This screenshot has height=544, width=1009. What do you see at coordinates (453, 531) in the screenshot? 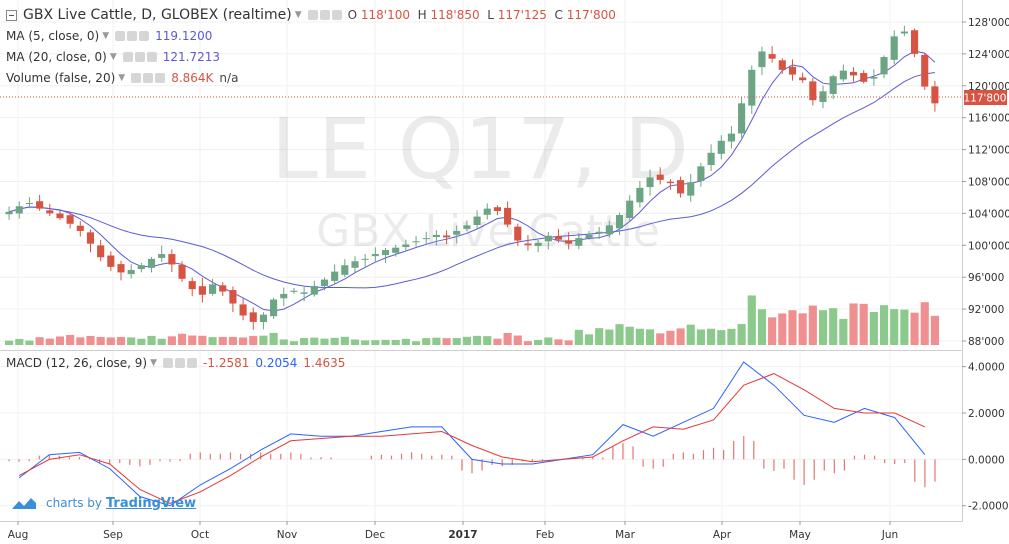
I see `time-axis: Aug Sep Oct Nov Dec 2017 Feb Mar Apr May Jun` at bounding box center [453, 531].